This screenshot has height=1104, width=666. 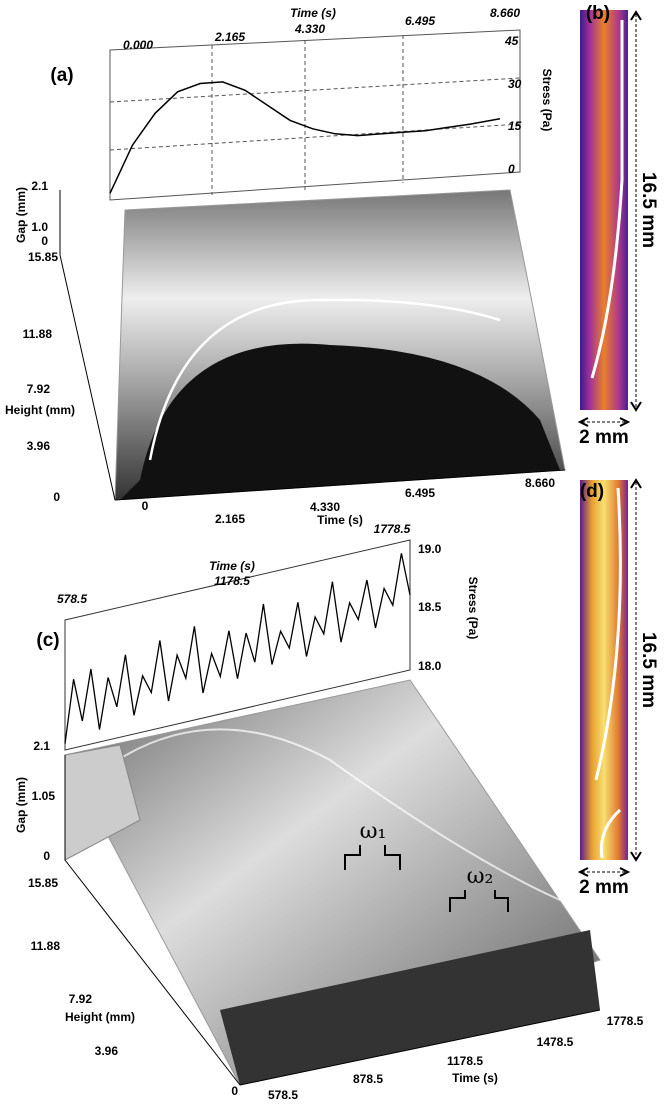 I want to click on panel-label: (b), so click(x=598, y=13).